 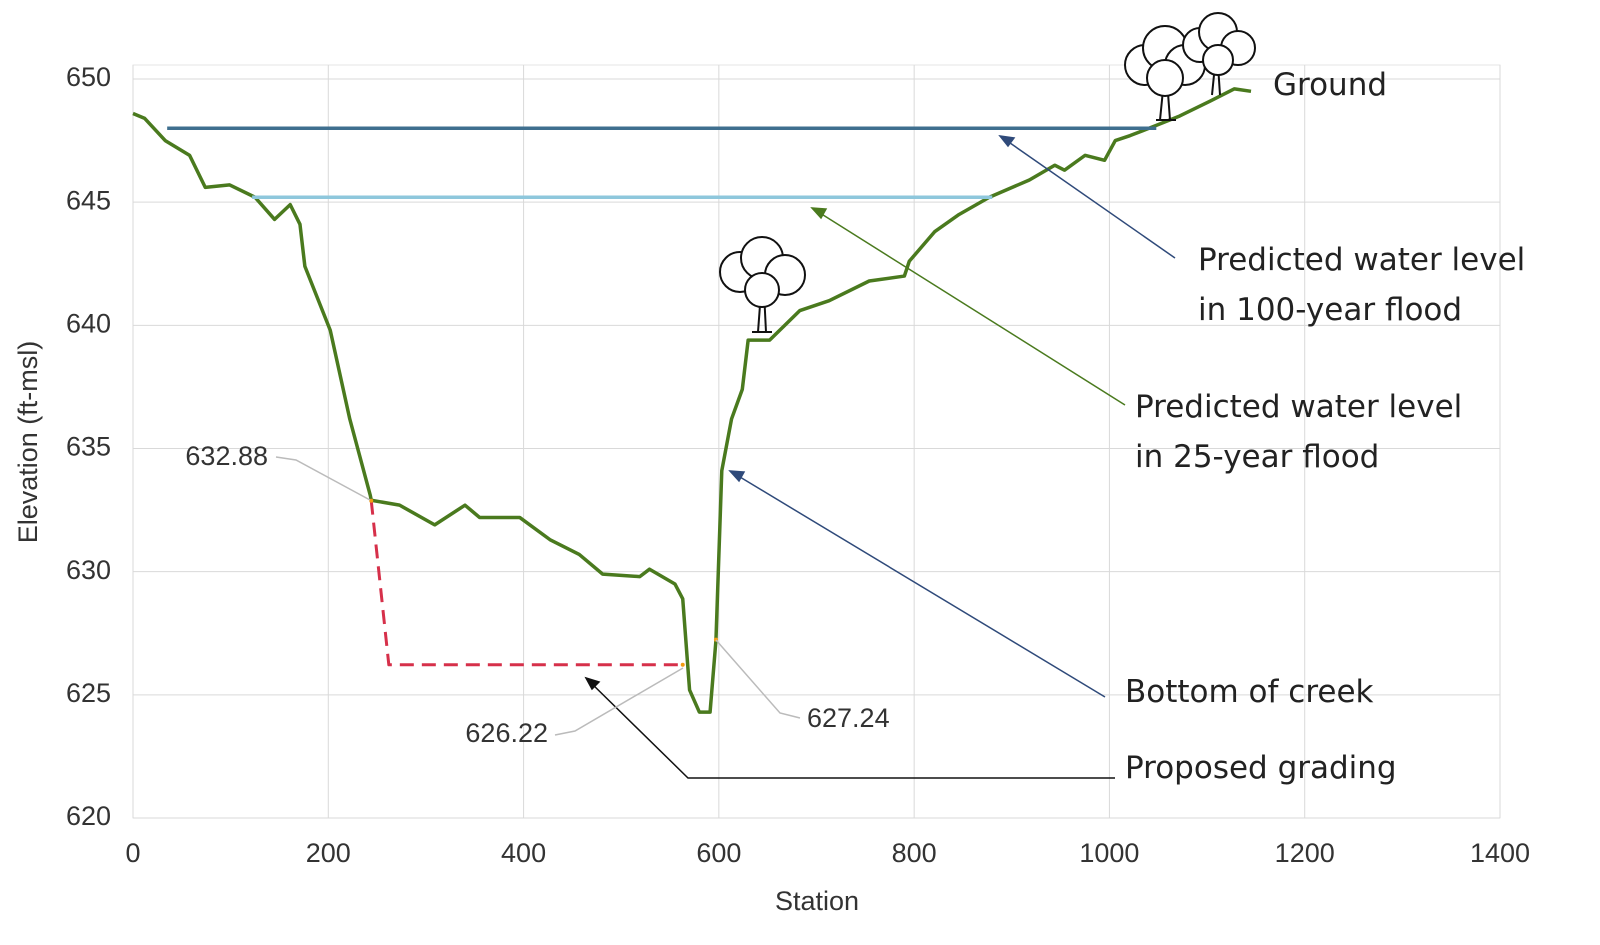 What do you see at coordinates (132, 853) in the screenshot?
I see `x-tick-label: 0` at bounding box center [132, 853].